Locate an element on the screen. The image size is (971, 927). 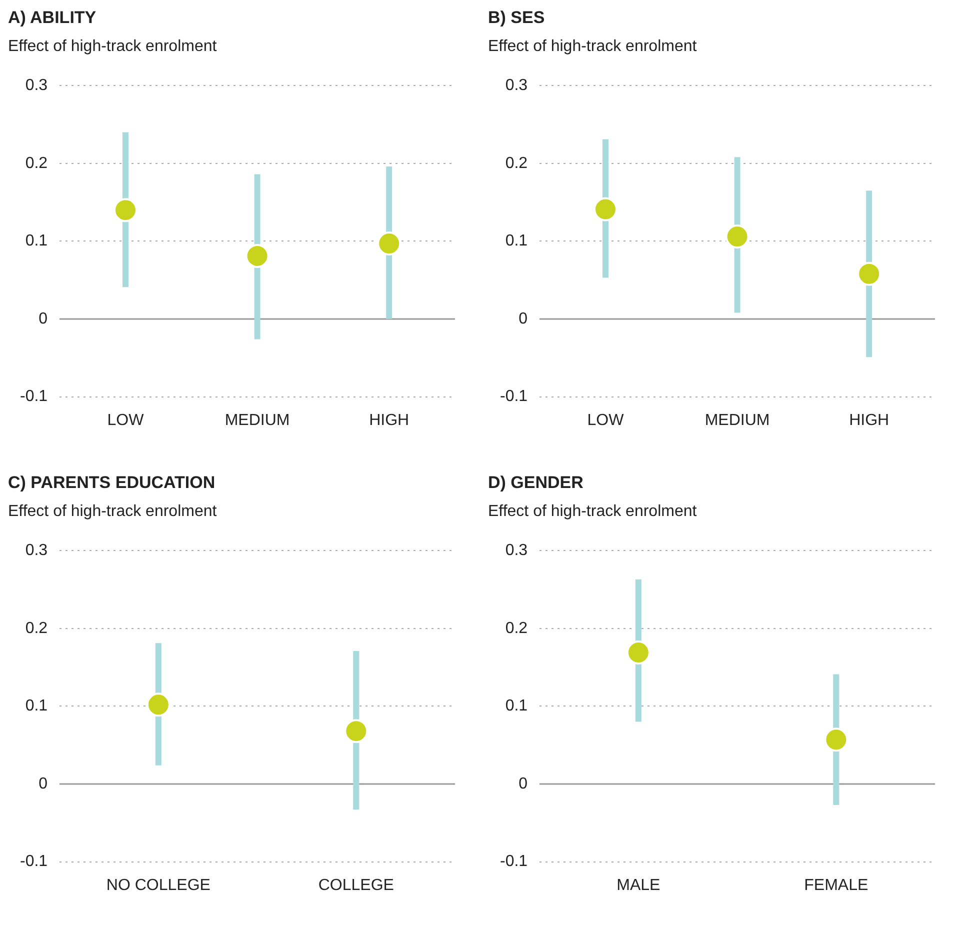
x-tick-label: COLLEGE is located at coordinates (356, 885).